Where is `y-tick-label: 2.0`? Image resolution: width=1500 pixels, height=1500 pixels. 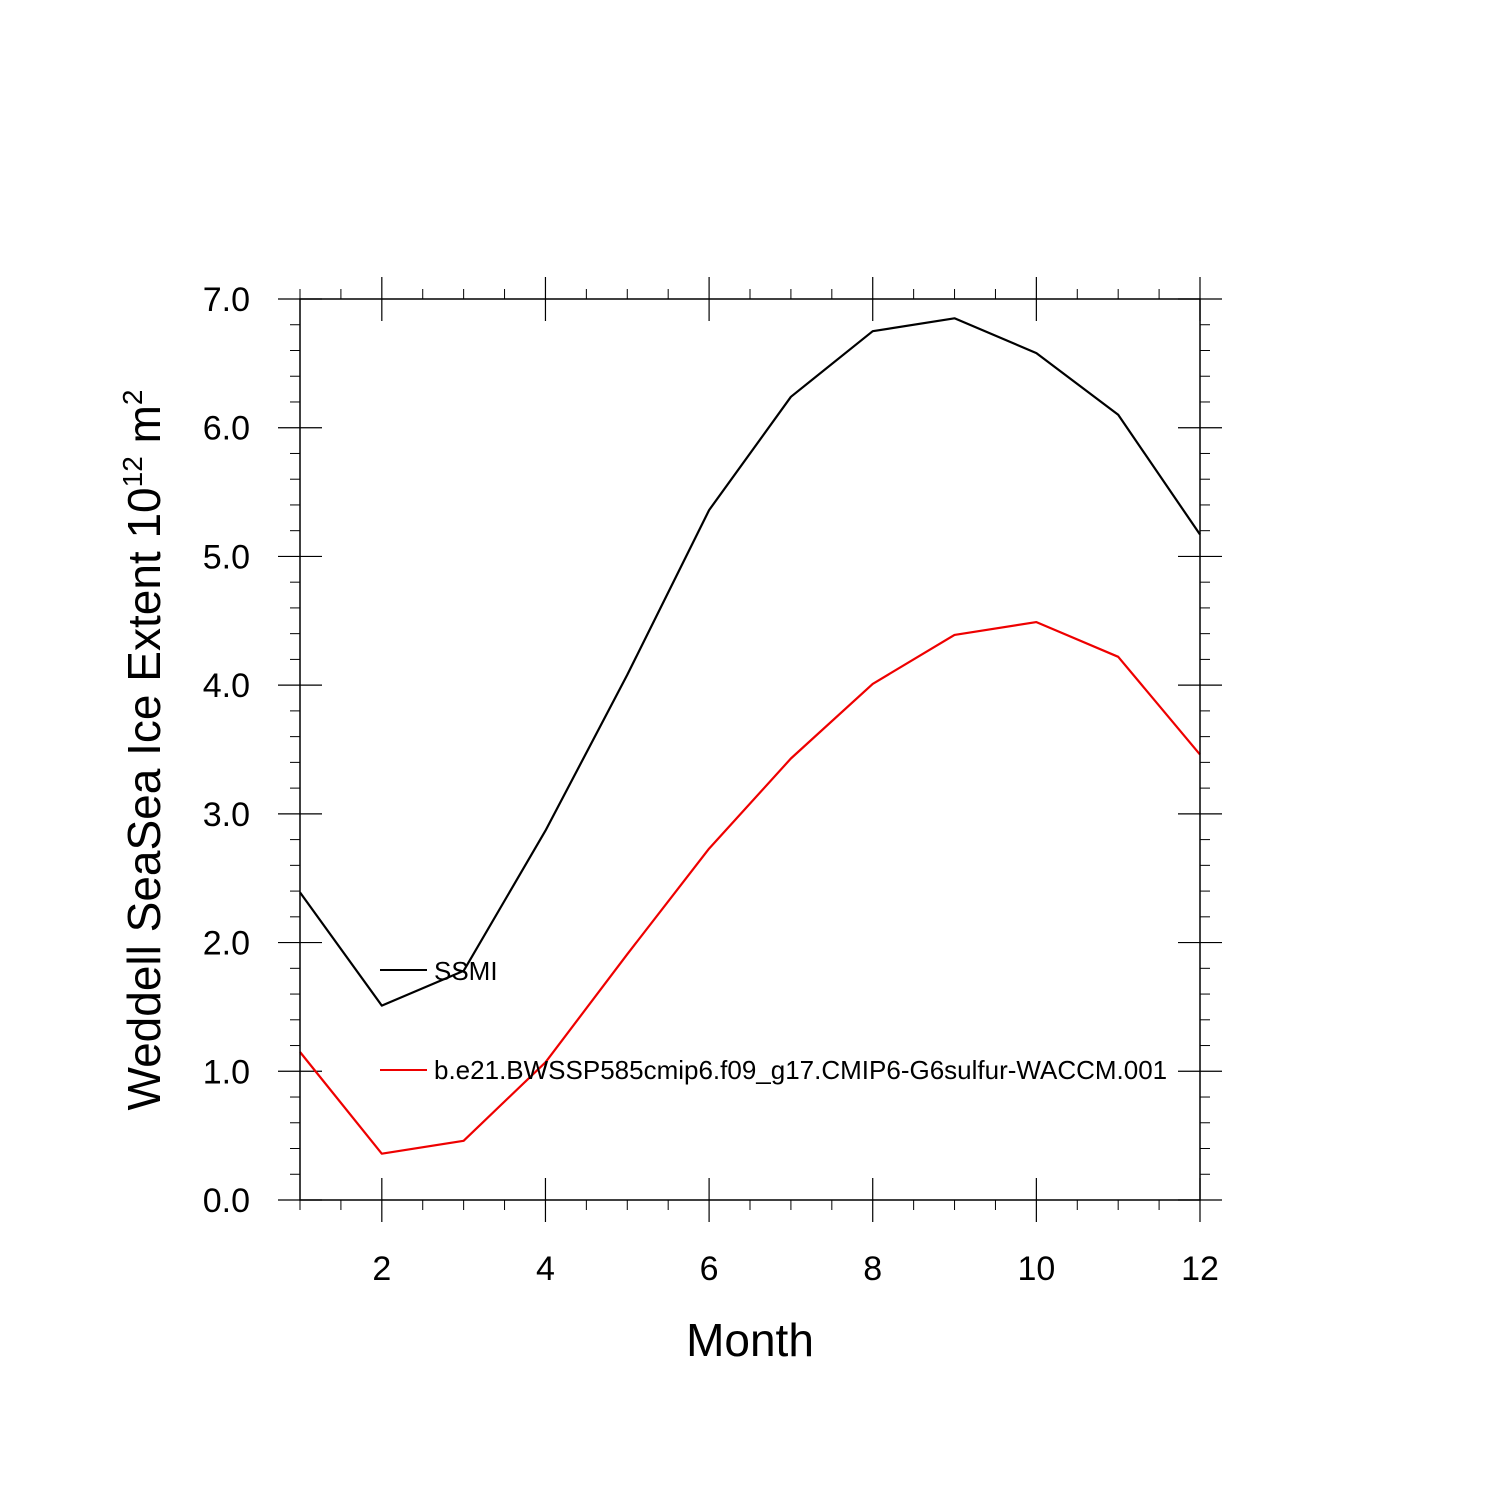
y-tick-label: 2.0 is located at coordinates (226, 944).